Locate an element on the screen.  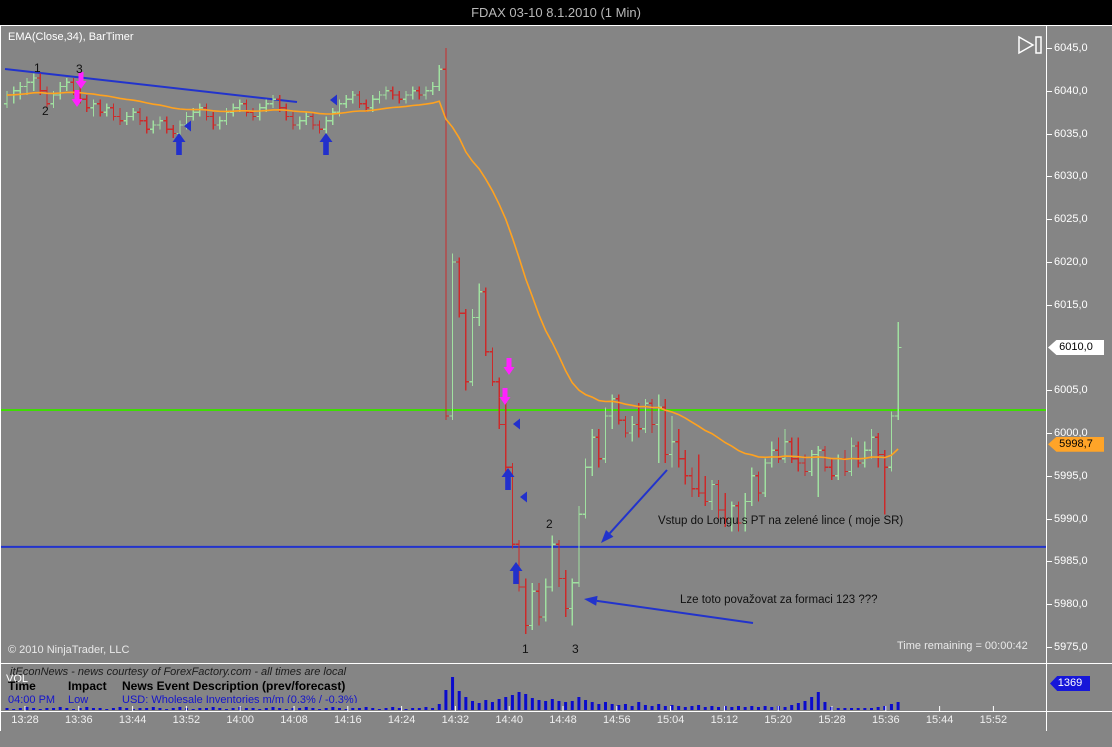
time-tick-label: 14:00 is located at coordinates (240, 720).